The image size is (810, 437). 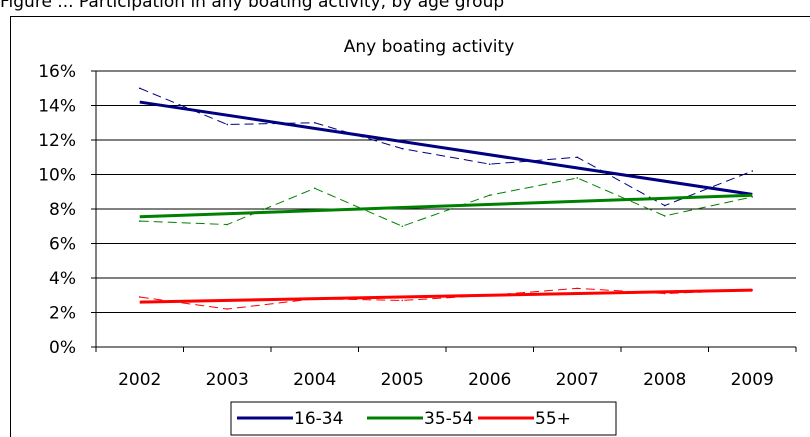 I want to click on x-tick-label: 2008, so click(x=664, y=380).